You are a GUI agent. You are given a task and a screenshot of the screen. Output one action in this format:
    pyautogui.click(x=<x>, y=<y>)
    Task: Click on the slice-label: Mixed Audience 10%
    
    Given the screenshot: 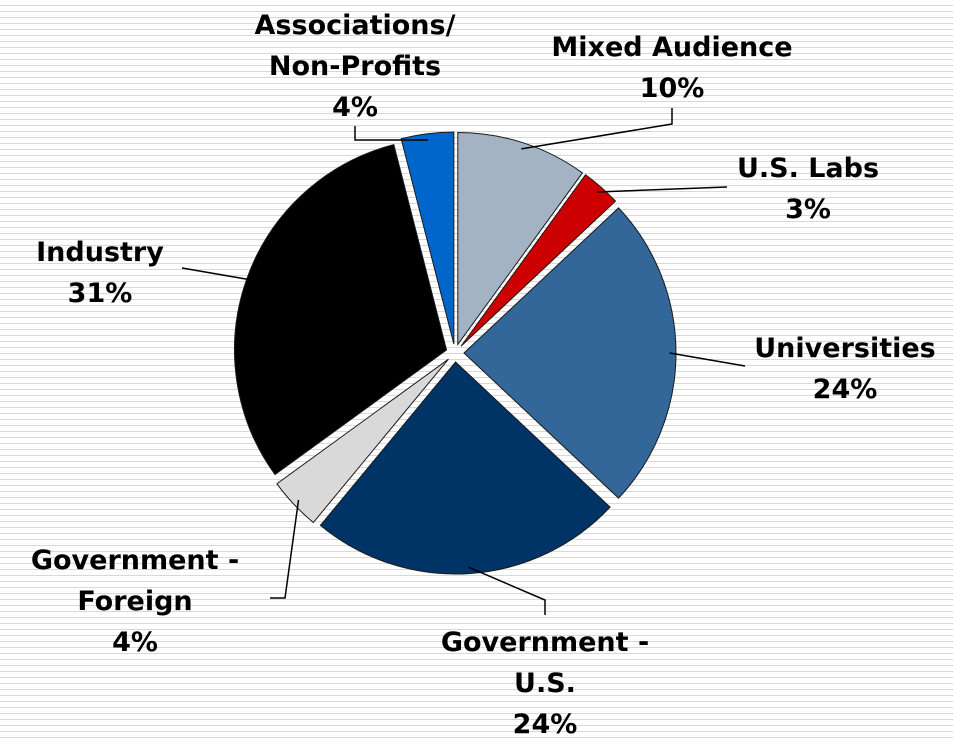 What is the action you would take?
    pyautogui.click(x=672, y=68)
    